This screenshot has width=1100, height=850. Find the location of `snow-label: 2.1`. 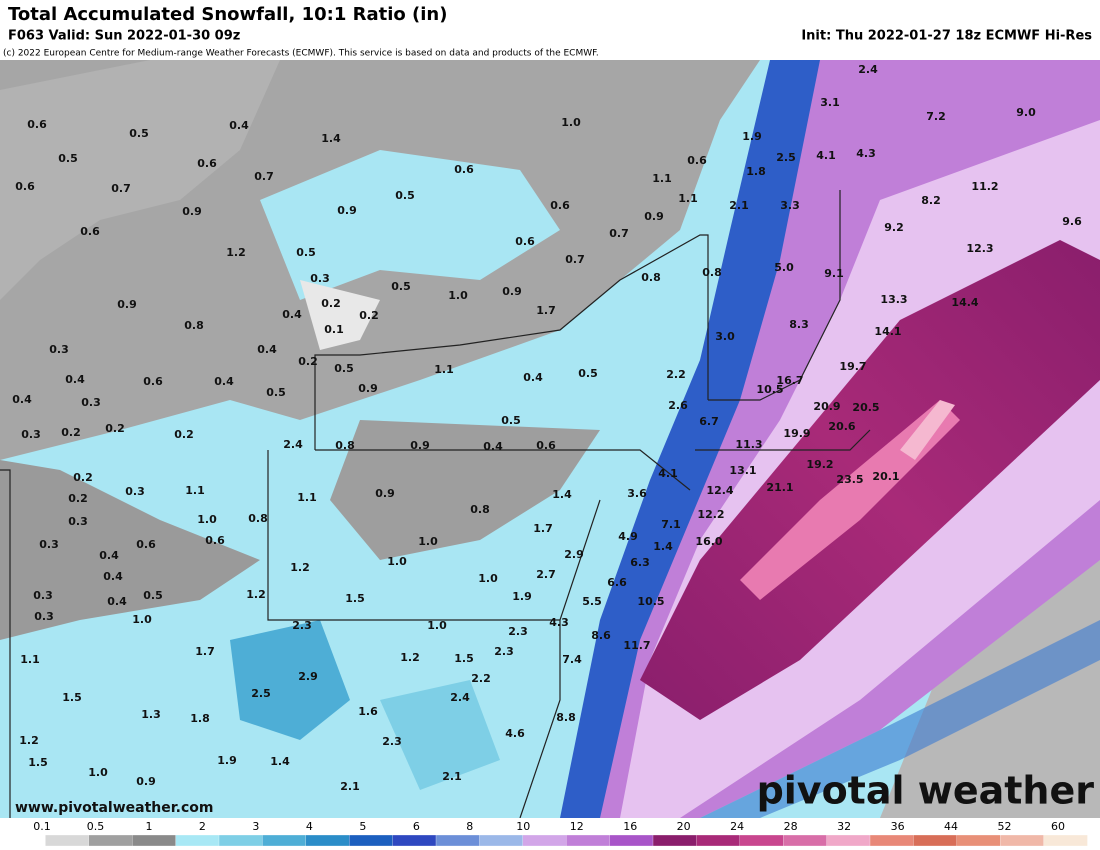

snow-label: 2.1 is located at coordinates (350, 786).